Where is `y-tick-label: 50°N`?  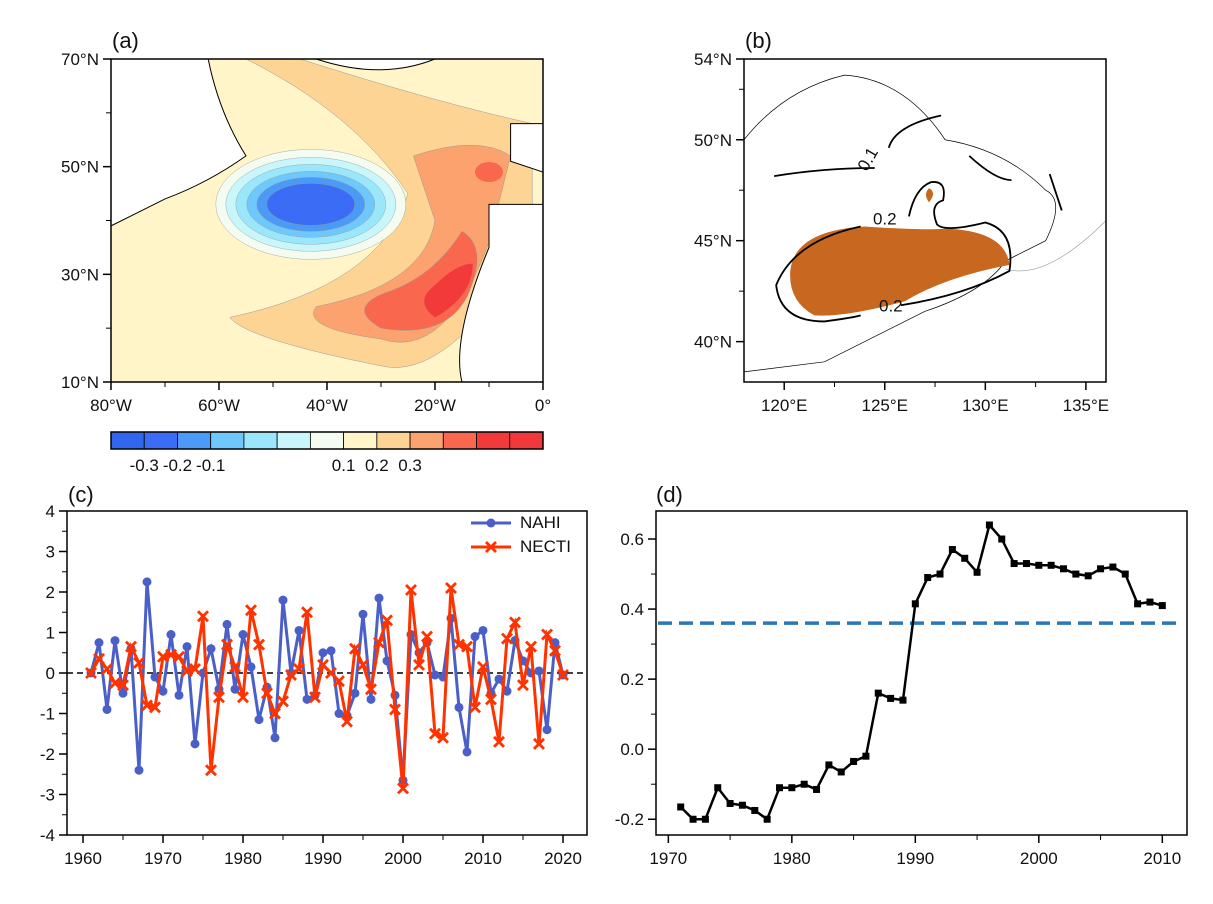 y-tick-label: 50°N is located at coordinates (713, 140).